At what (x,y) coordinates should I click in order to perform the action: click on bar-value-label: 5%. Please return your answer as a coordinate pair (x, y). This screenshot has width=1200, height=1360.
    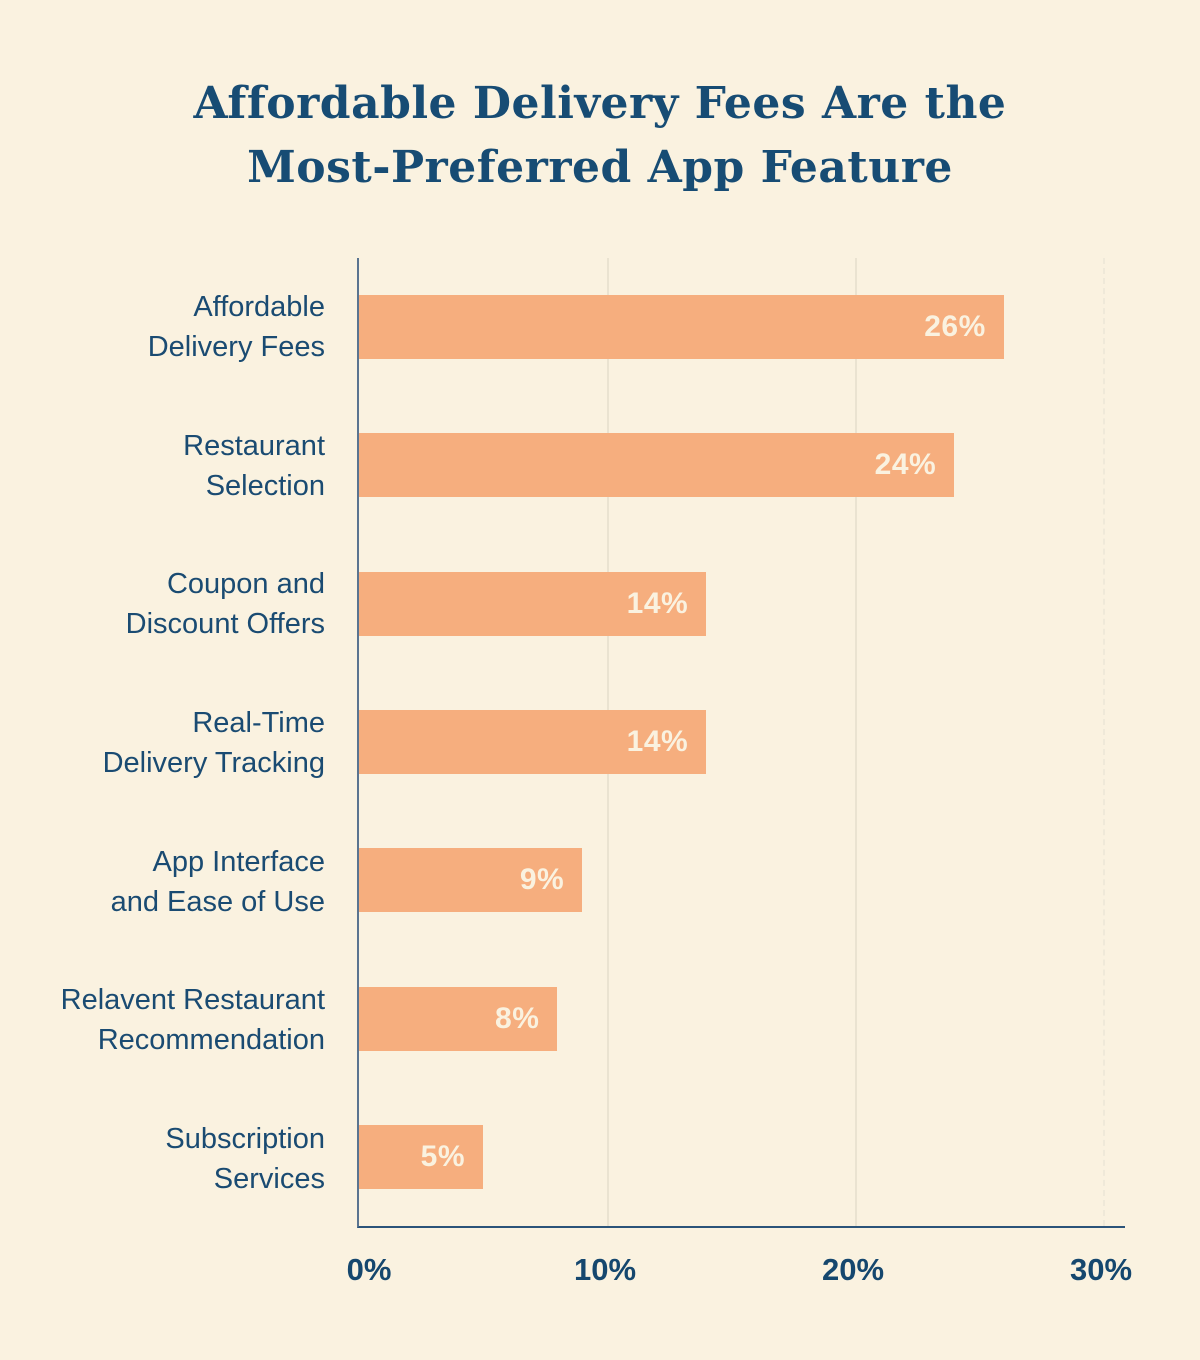
    Looking at the image, I should click on (442, 1156).